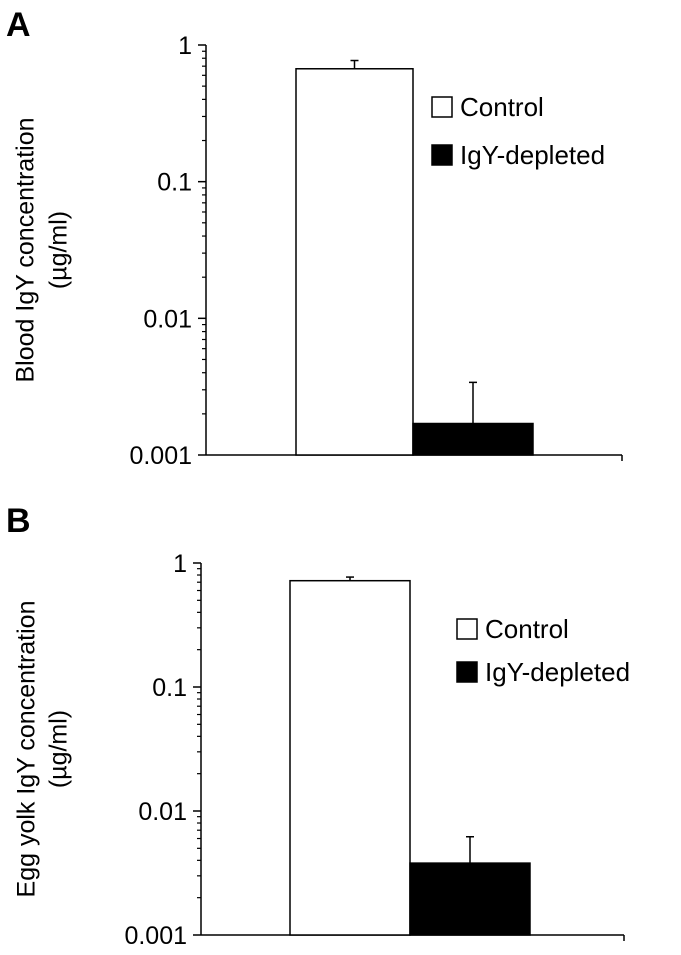 The image size is (681, 955). I want to click on panel-letter: B, so click(18, 521).